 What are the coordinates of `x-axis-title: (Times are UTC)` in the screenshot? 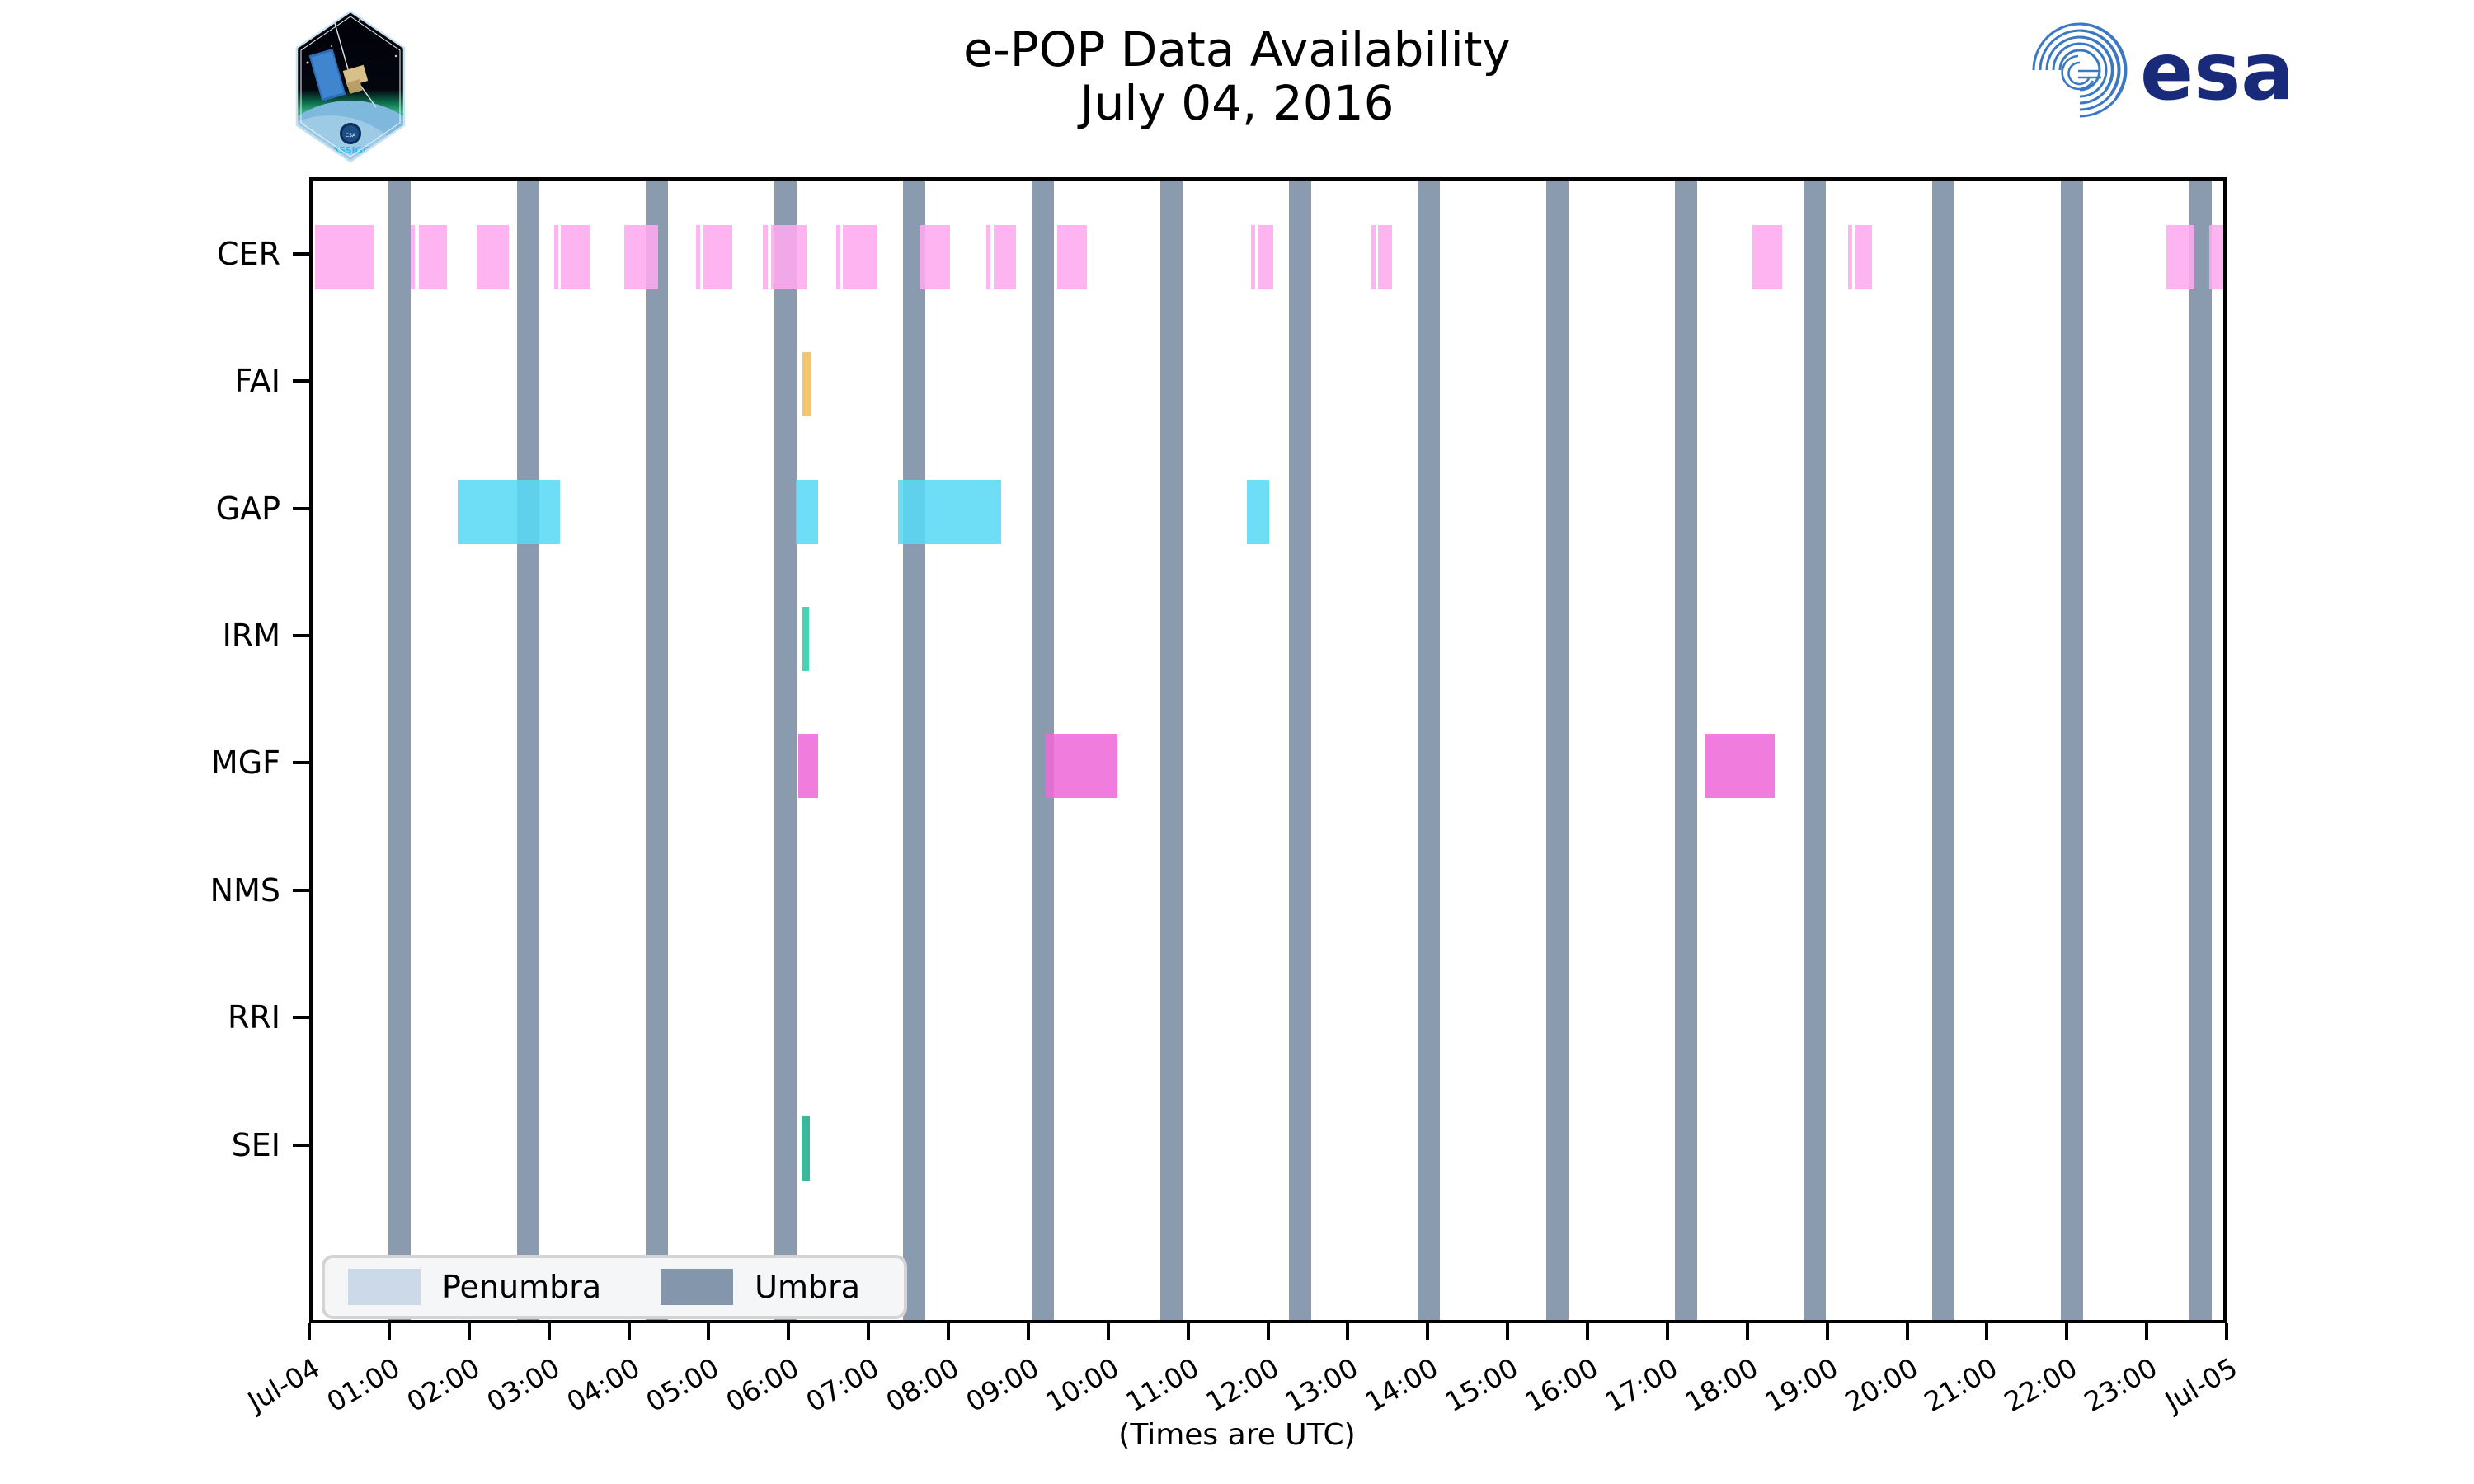 It's located at (1237, 1435).